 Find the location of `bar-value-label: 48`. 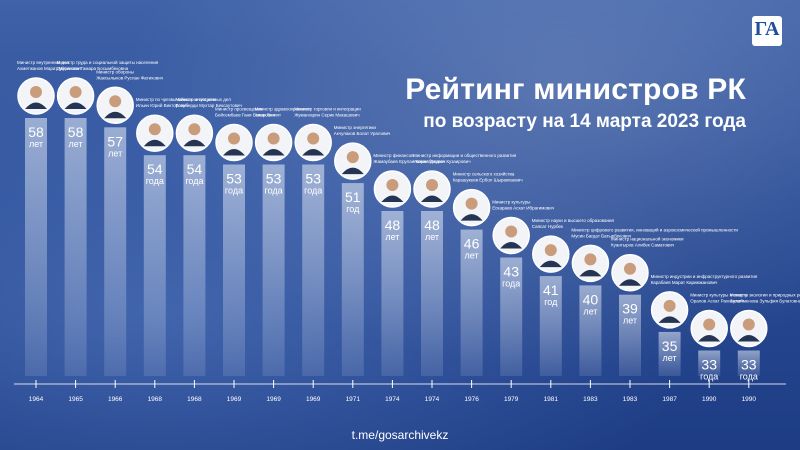

bar-value-label: 48 is located at coordinates (432, 225).